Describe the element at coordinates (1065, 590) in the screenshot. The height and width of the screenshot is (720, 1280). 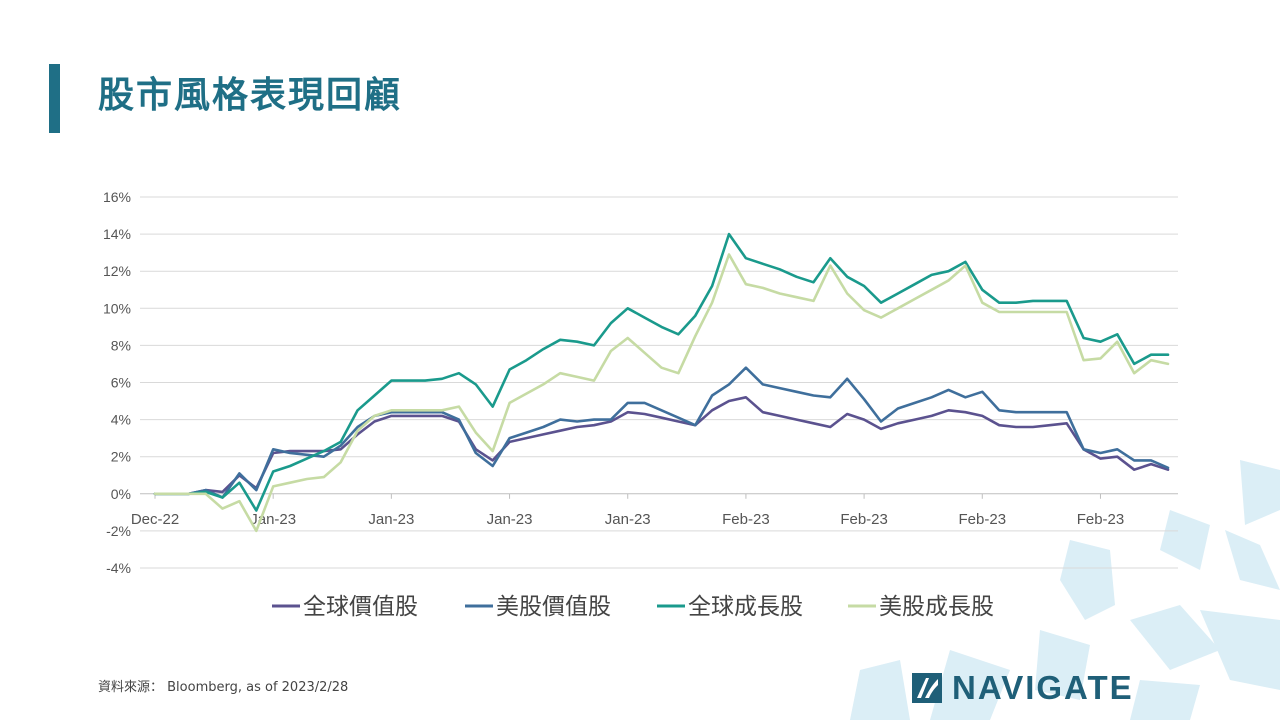
I see `decorative-pinwheel-pattern` at that location.